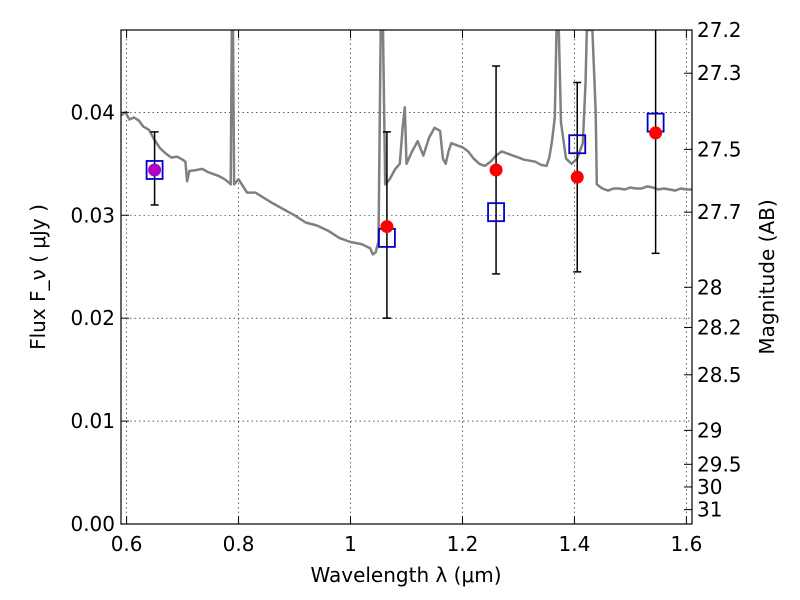 The image size is (800, 600). What do you see at coordinates (405, 575) in the screenshot?
I see `x-axis-label: Wavelength λ (μm)` at bounding box center [405, 575].